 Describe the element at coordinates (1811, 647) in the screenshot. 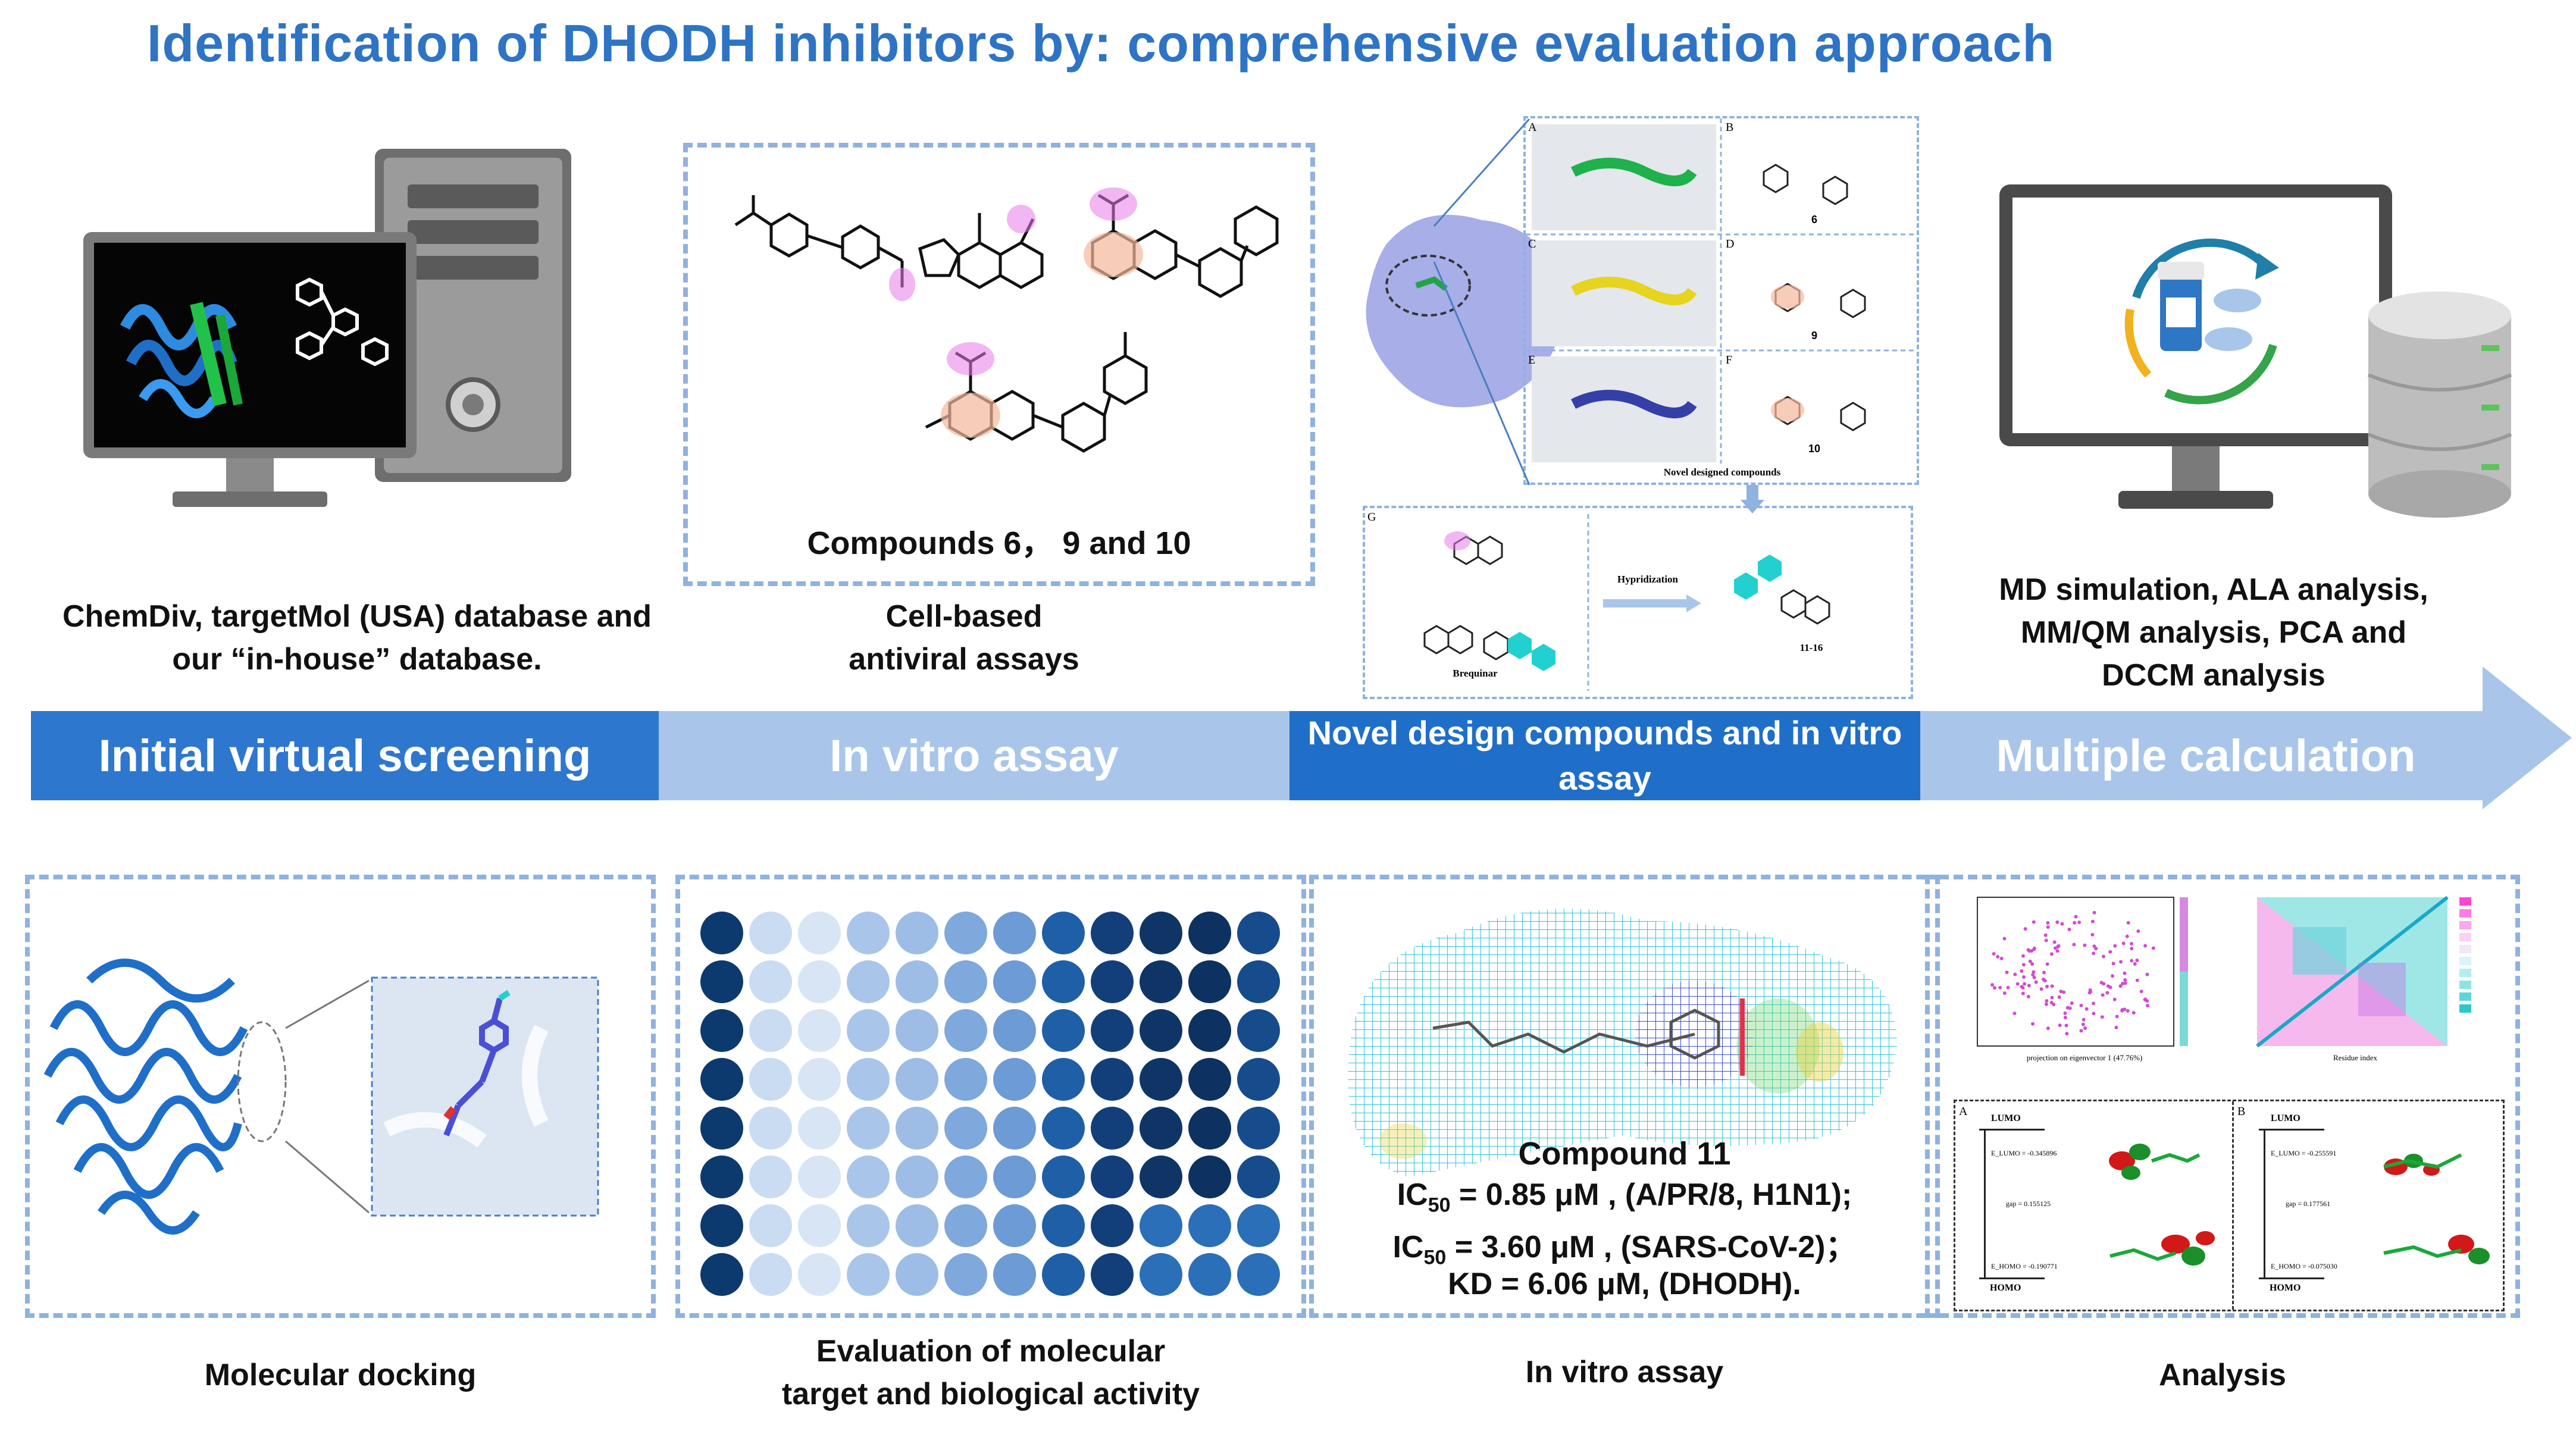

I see `compound-range-label: 11-16` at that location.